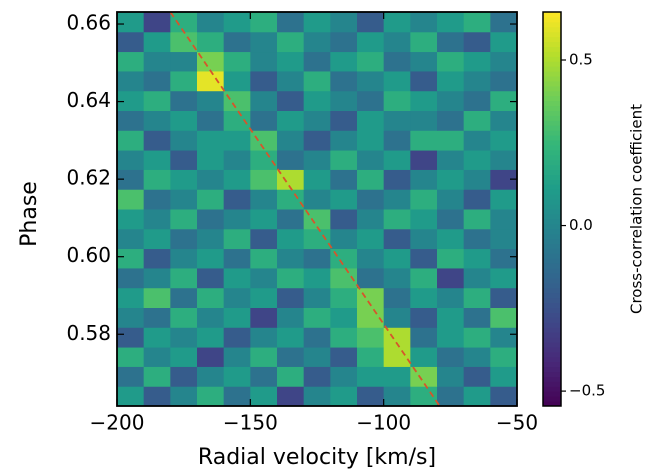 The image size is (651, 474). I want to click on colorbar-tick-label: 0.0, so click(581, 225).